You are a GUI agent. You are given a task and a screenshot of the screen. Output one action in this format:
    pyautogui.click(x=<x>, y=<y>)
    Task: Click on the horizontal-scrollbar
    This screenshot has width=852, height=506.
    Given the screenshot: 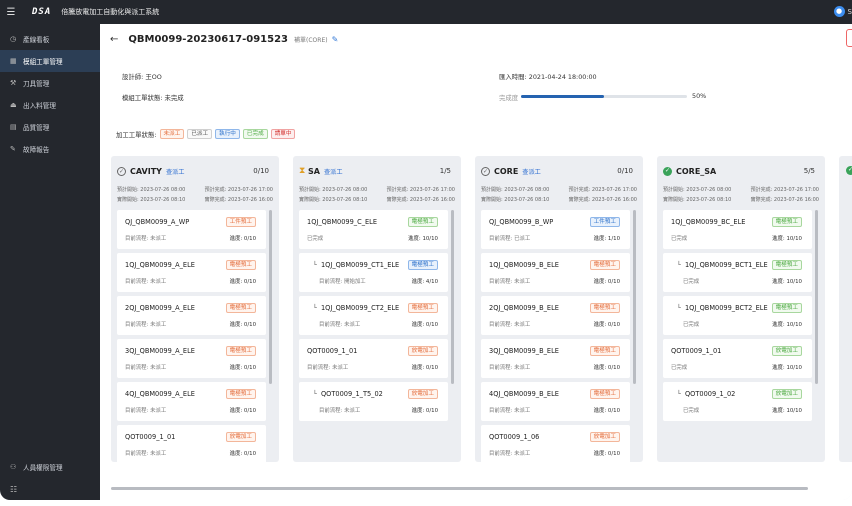 What is the action you would take?
    pyautogui.click(x=459, y=488)
    